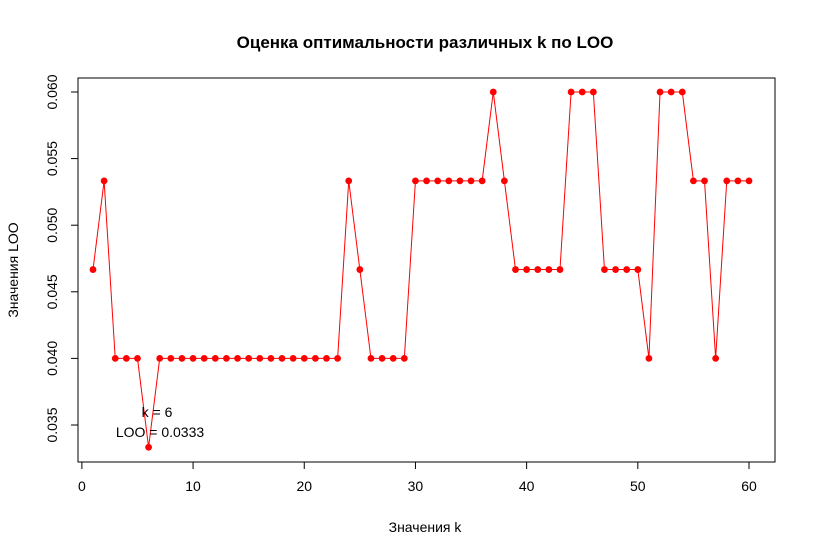 The height and width of the screenshot is (558, 815). Describe the element at coordinates (425, 42) in the screenshot. I see `chart-title: Оценка оптимальности различных k по LOO` at that location.